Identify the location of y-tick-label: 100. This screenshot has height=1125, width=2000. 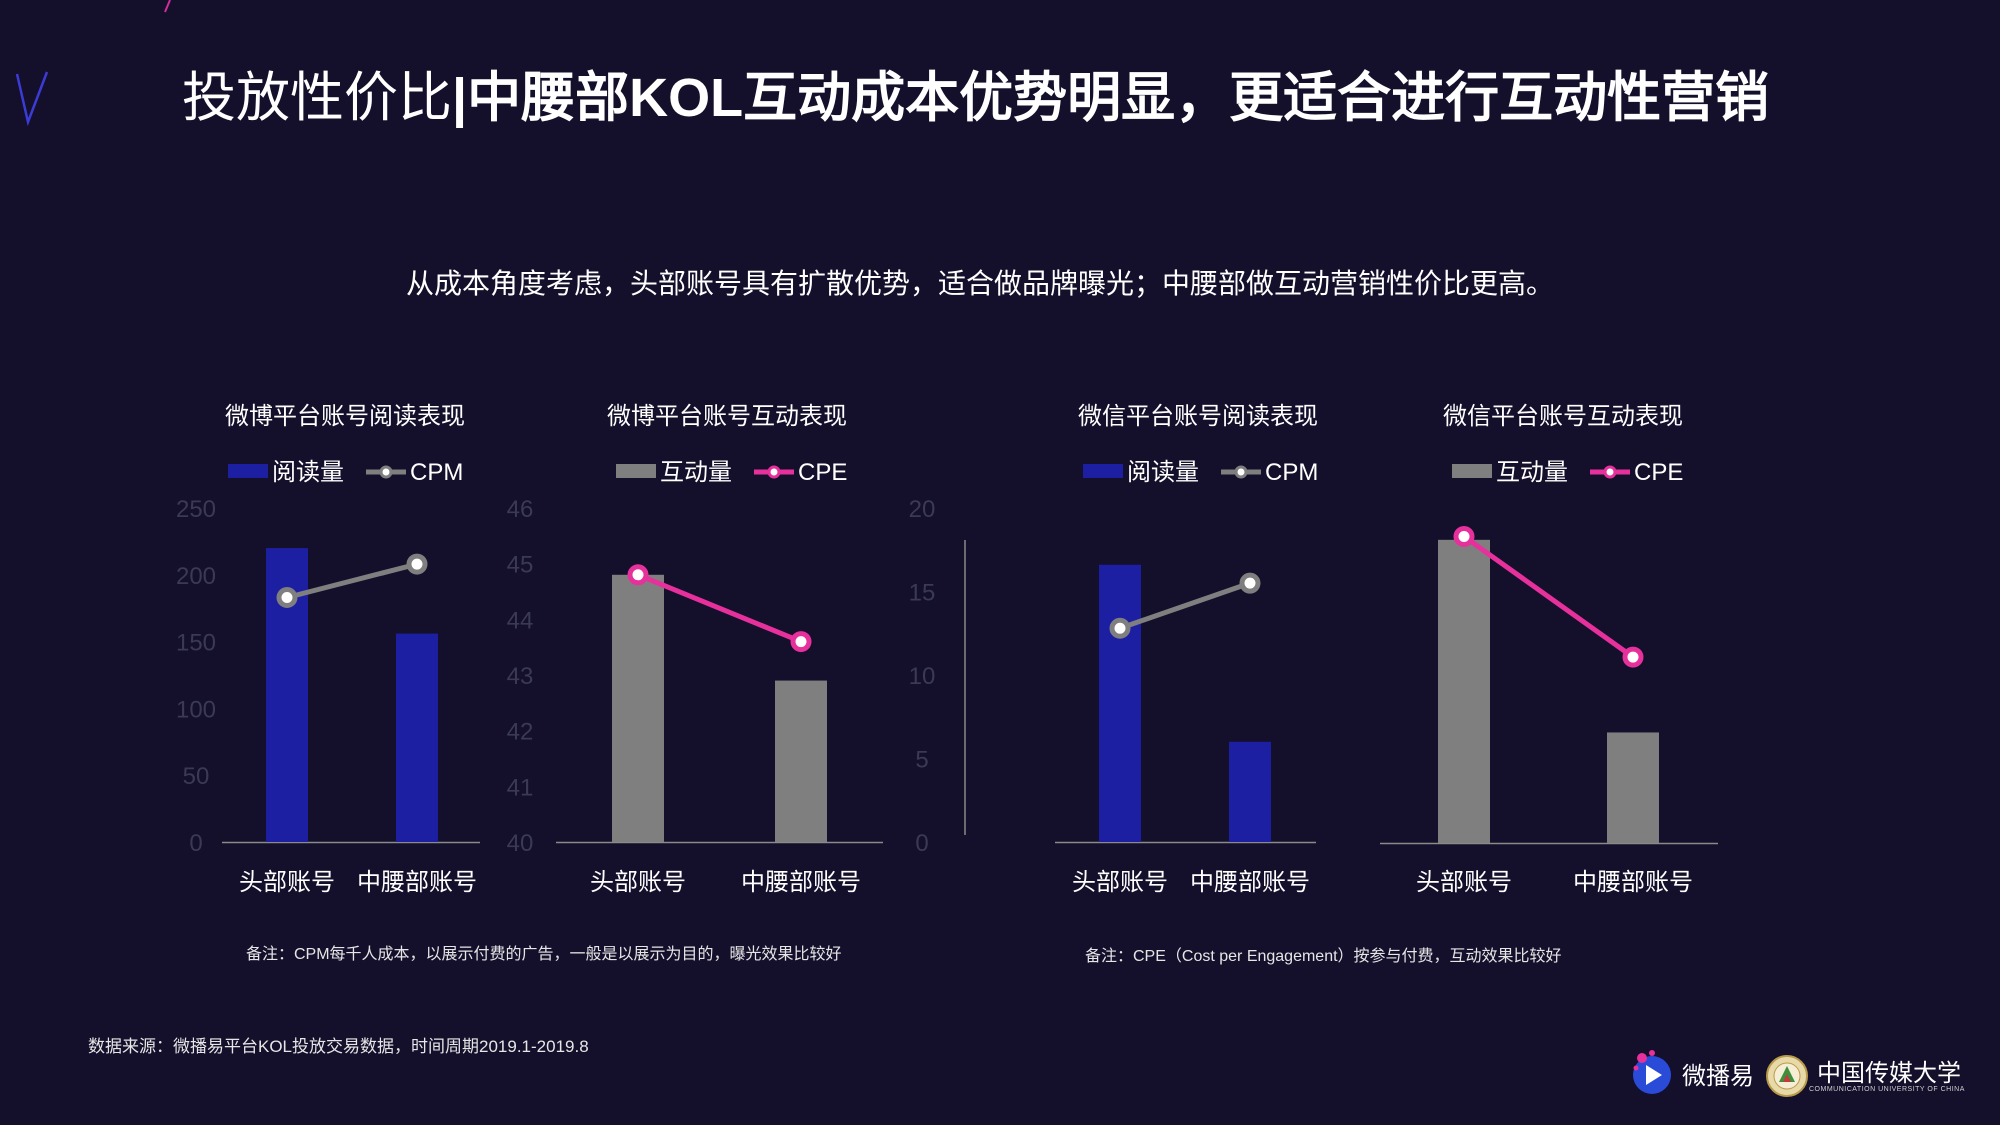
(196, 709).